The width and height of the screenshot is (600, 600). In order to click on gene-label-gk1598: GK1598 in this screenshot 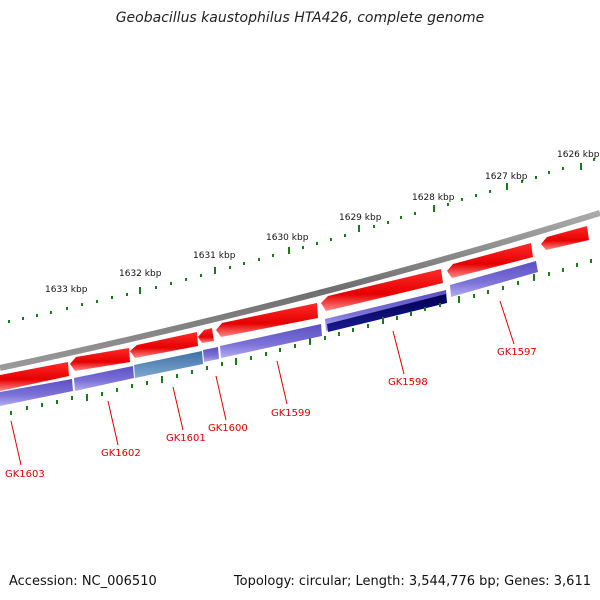, I will do `click(408, 382)`.